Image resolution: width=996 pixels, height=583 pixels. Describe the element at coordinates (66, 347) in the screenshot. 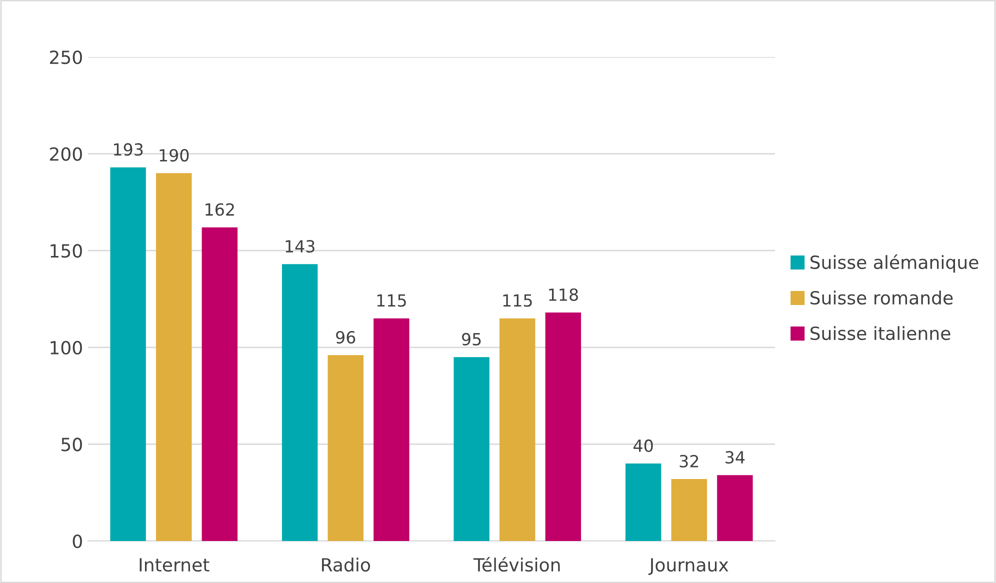

I see `y-tick-label: 100` at that location.